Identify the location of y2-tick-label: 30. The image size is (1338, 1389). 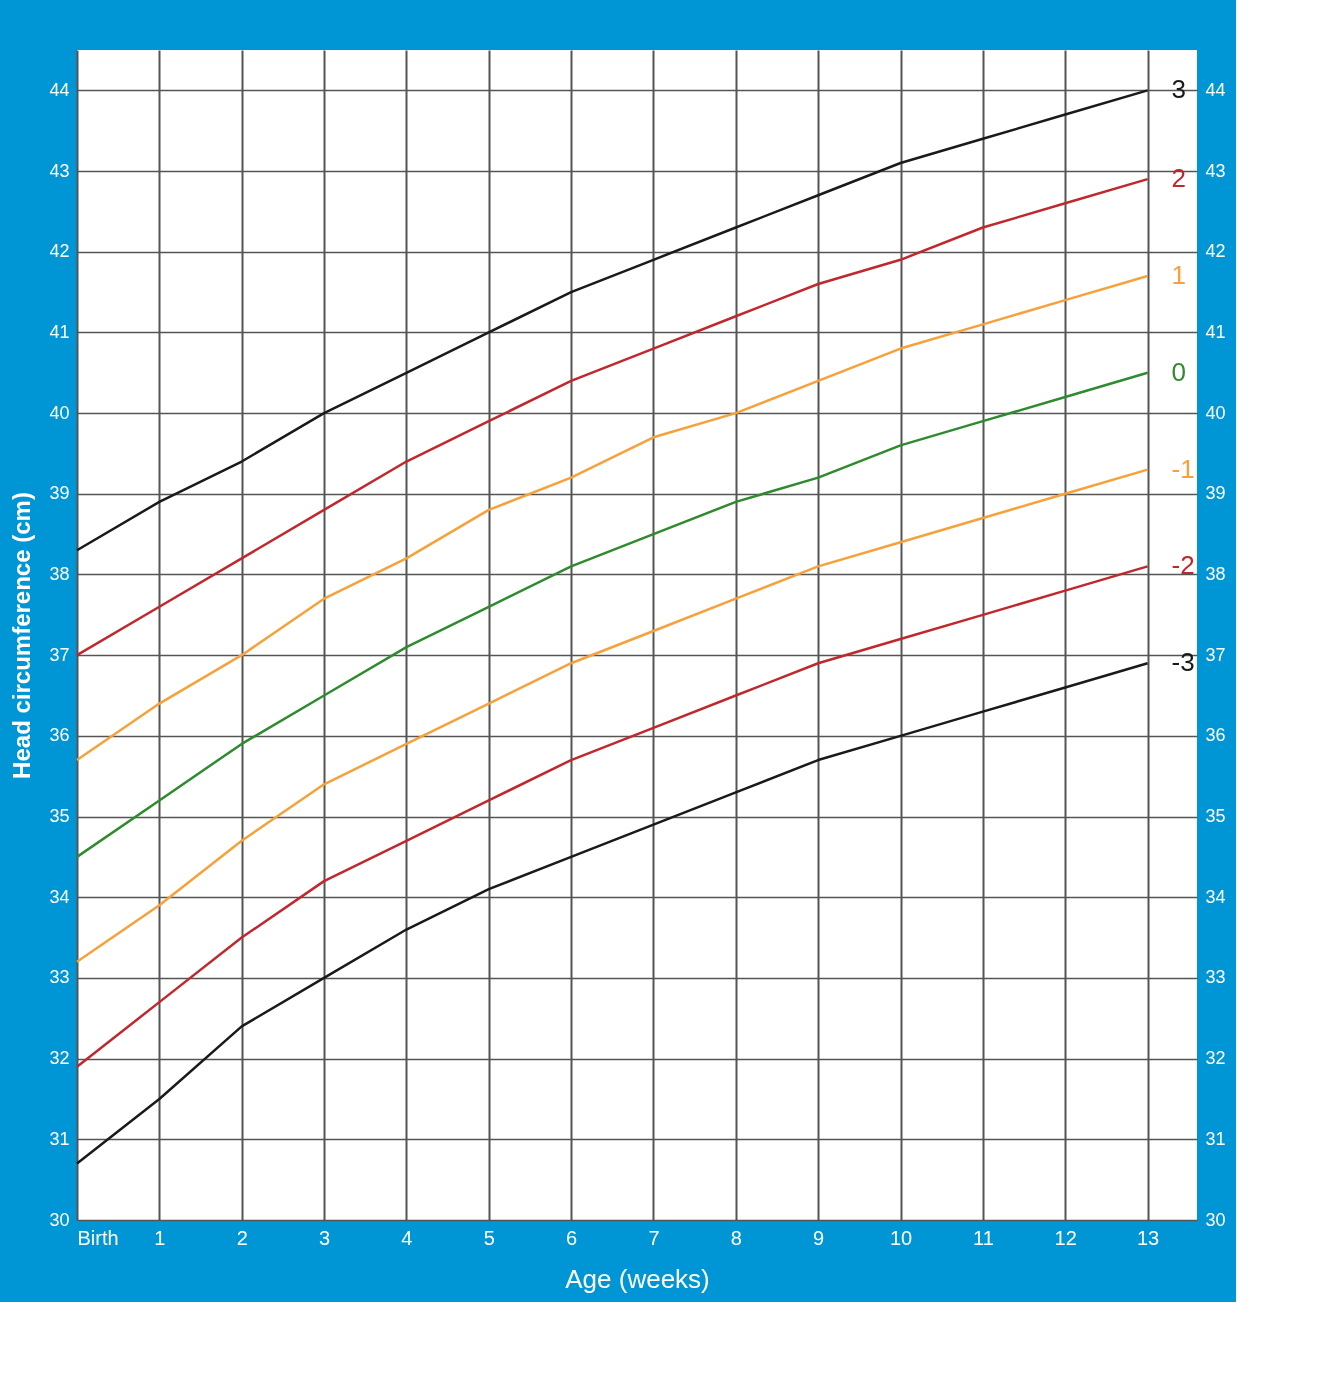
(1215, 1219).